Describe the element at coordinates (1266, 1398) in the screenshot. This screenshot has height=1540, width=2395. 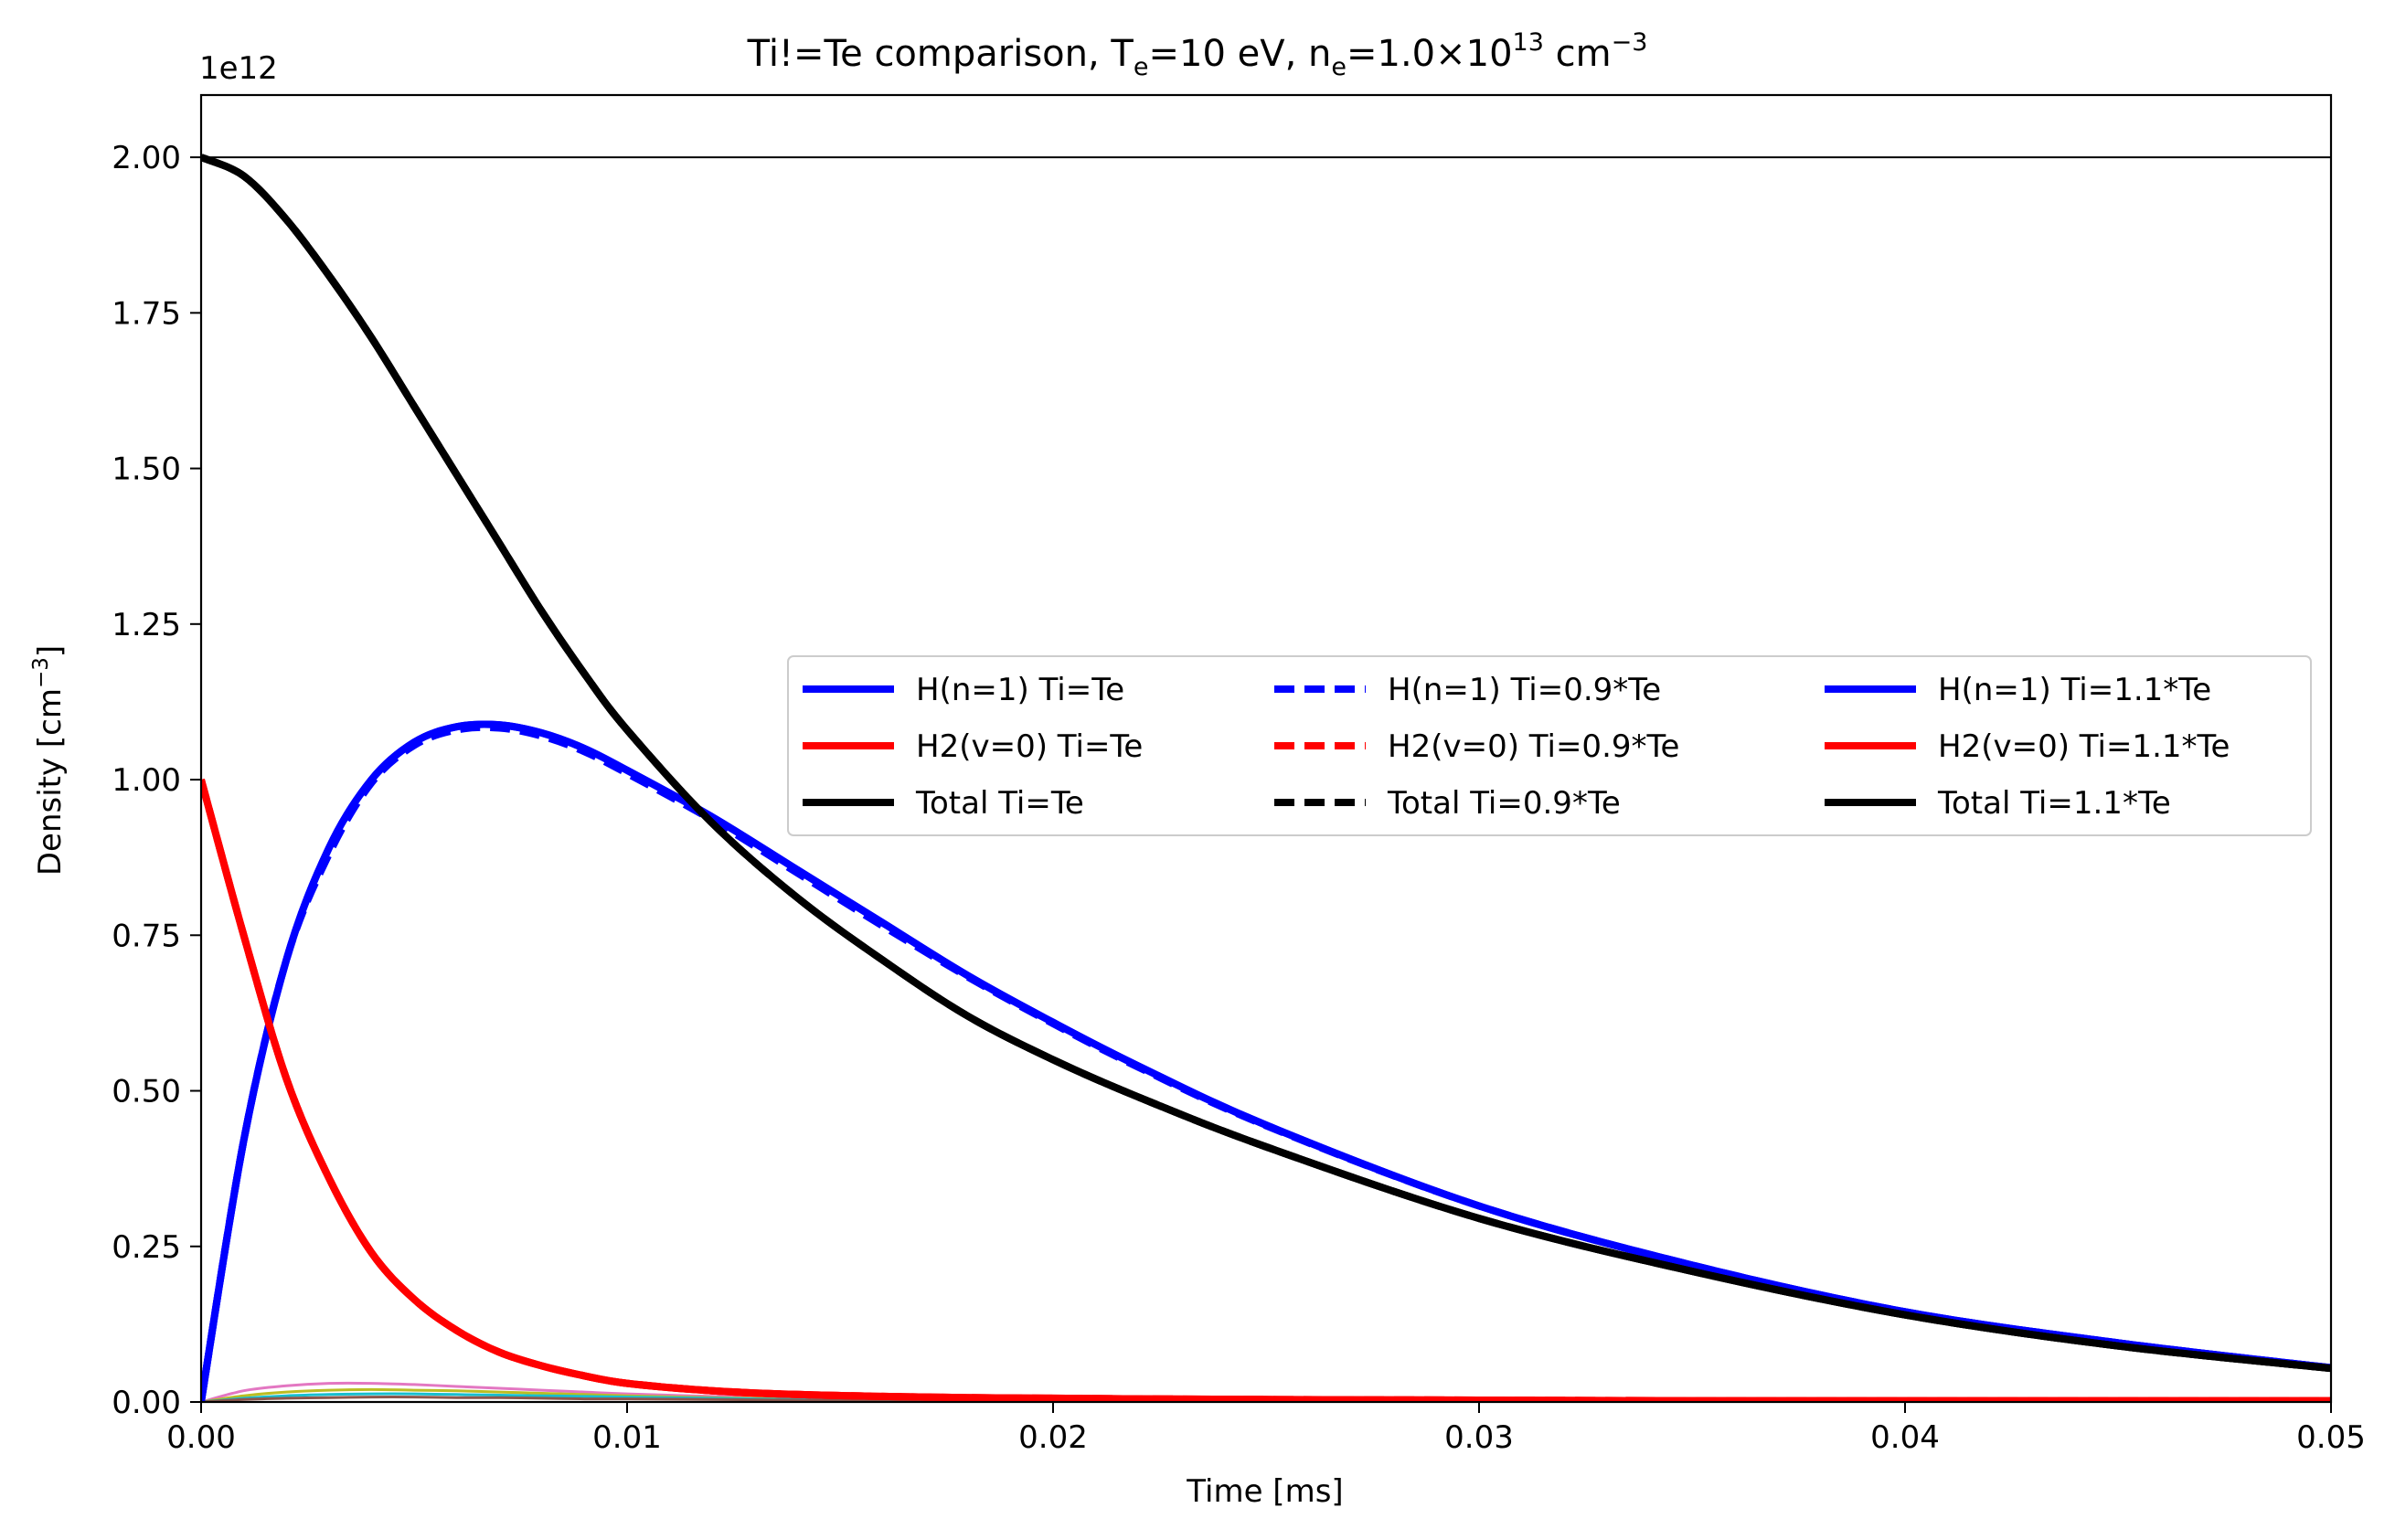
I see `minor-series-line` at that location.